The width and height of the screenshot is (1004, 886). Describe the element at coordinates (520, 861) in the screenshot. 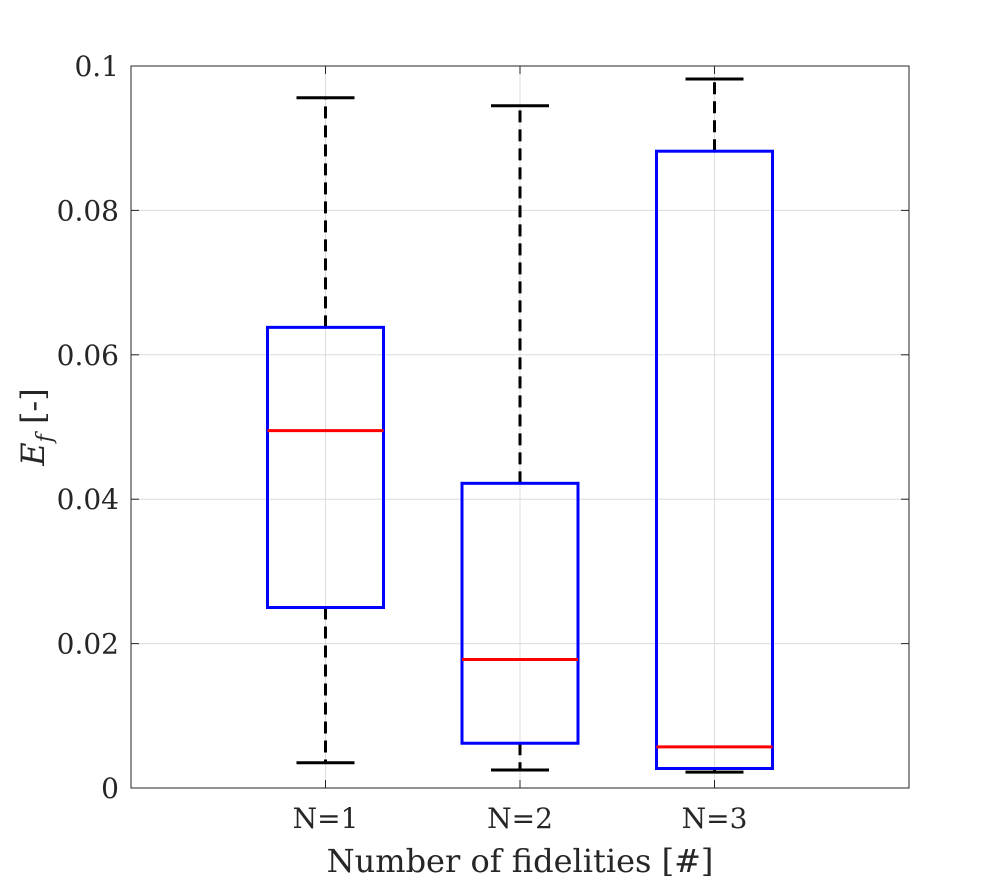

I see `x-axis-title: Number of fidelities [#]` at that location.